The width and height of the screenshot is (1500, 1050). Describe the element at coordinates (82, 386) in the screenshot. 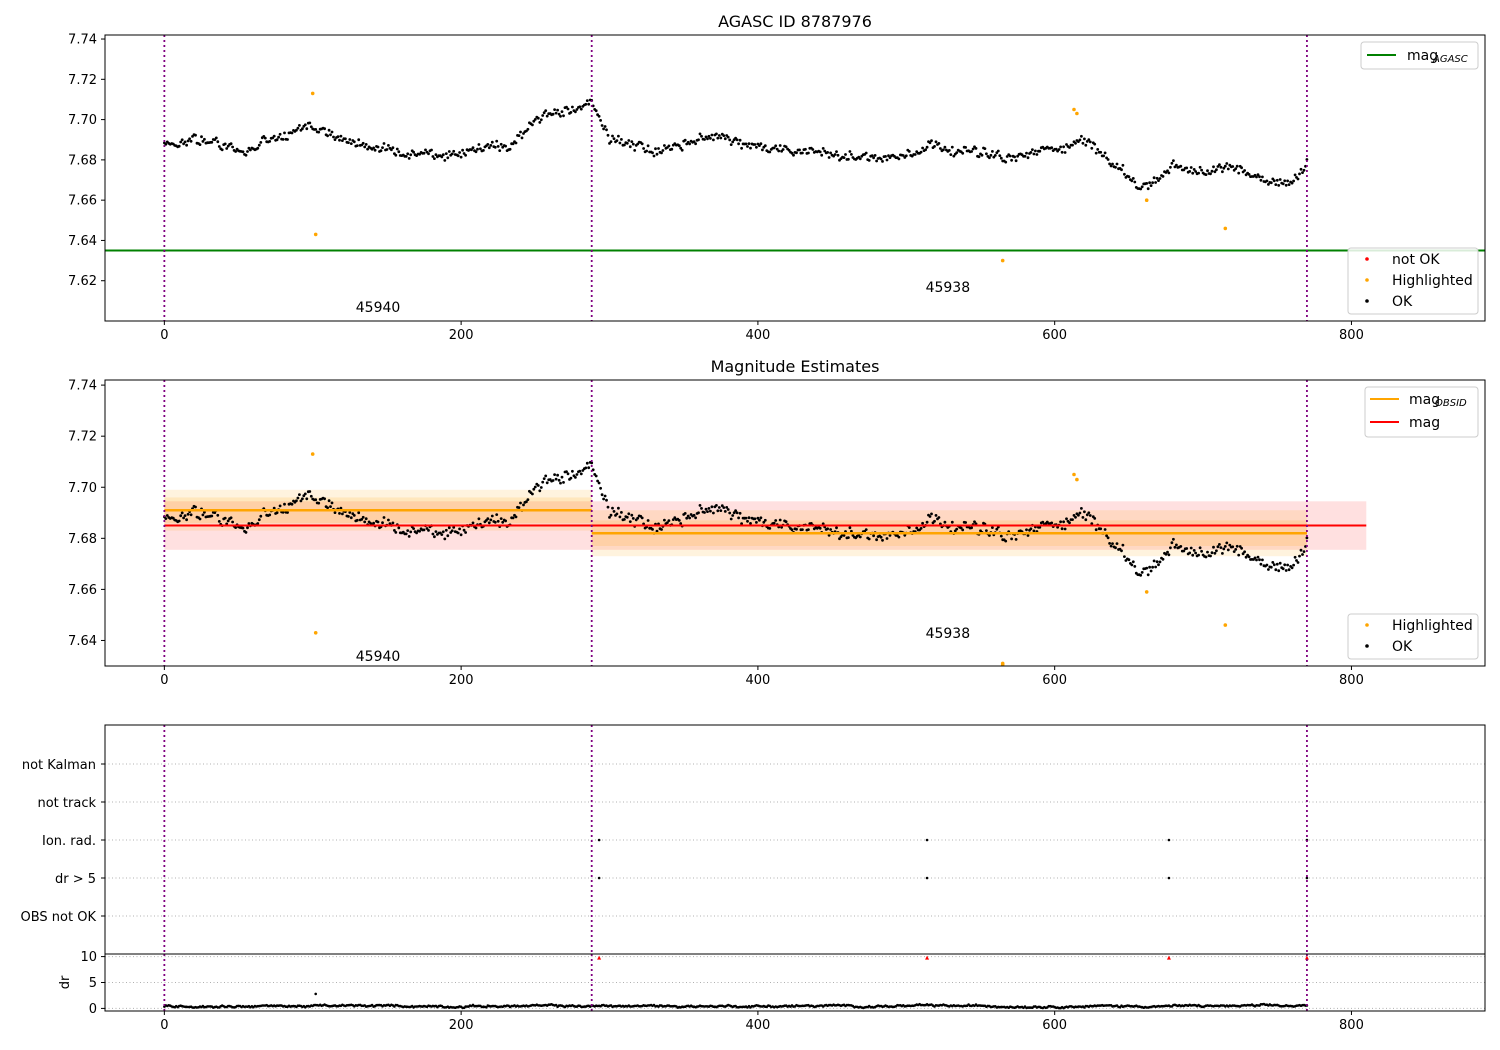

I see `y-tick-label: 7.74` at that location.